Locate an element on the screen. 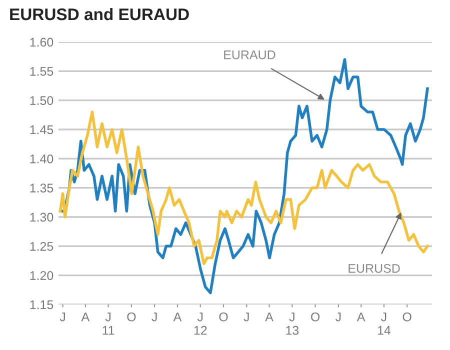  y-tick-label: 1.20 is located at coordinates (42, 275).